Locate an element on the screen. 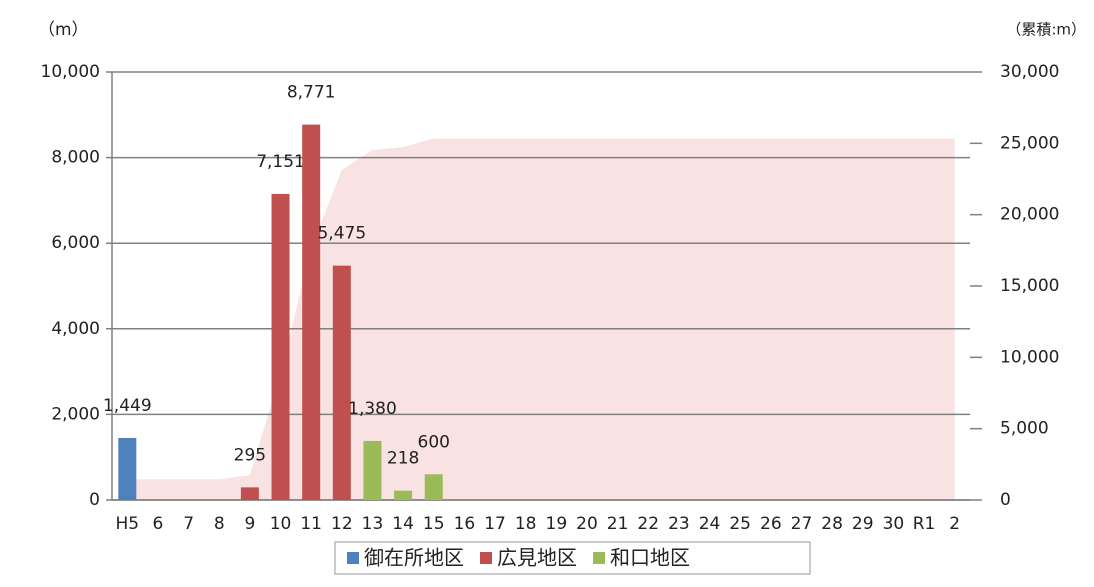 The height and width of the screenshot is (587, 1094). data-label: 1,380 is located at coordinates (372, 409).